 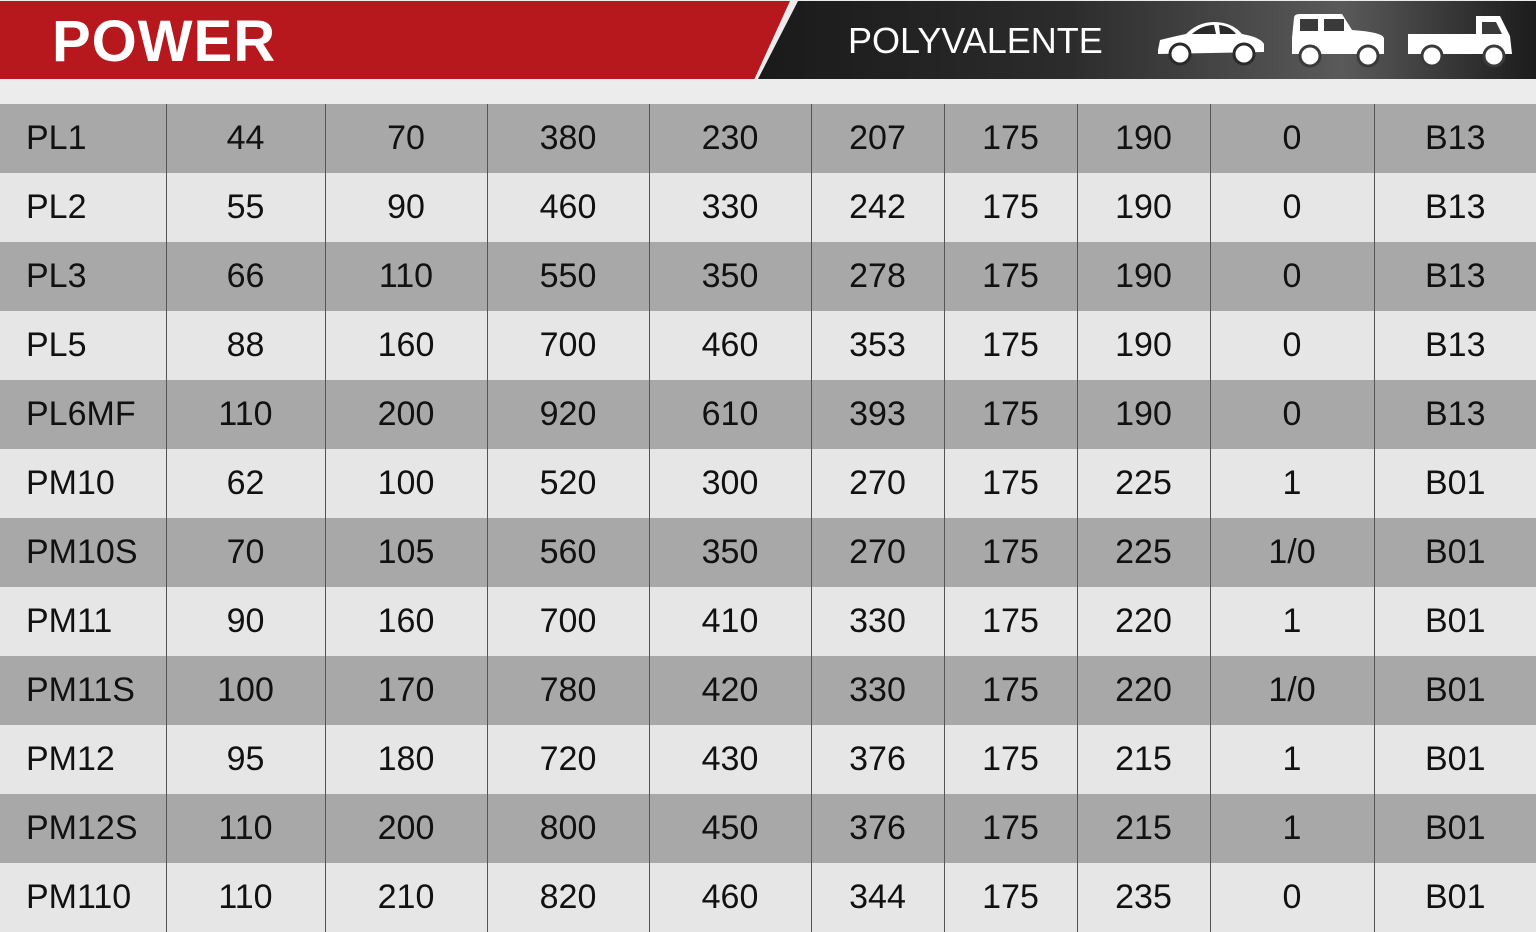 I want to click on page-title: POWER, so click(x=164, y=41).